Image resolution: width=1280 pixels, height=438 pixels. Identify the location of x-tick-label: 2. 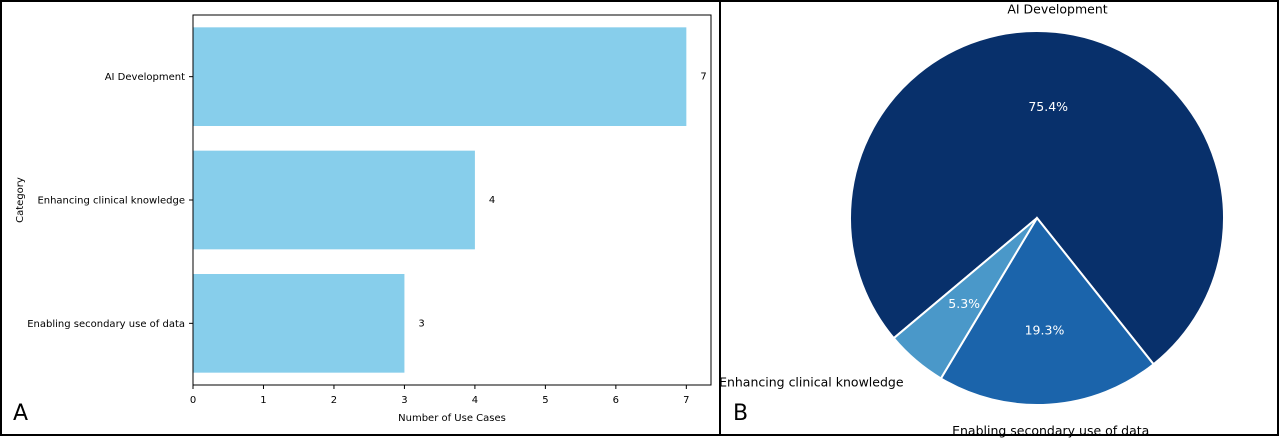
(334, 400).